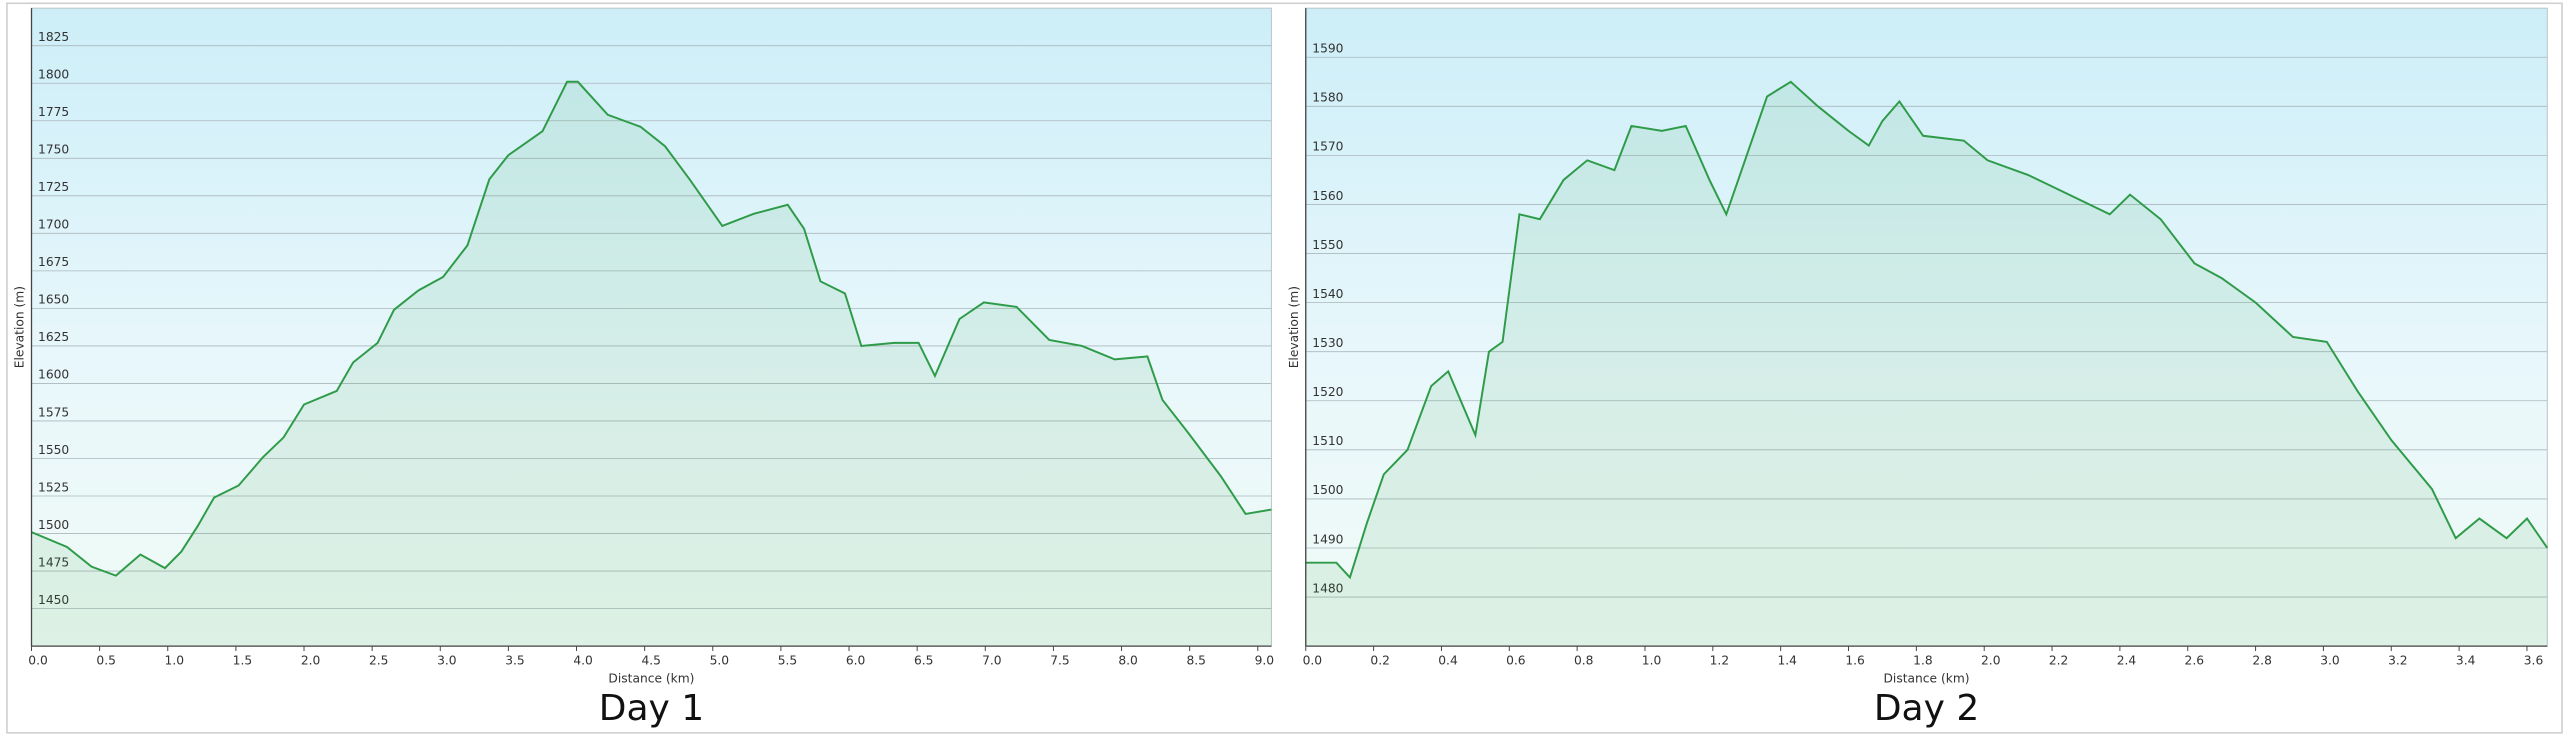 The width and height of the screenshot is (2569, 741). I want to click on x-tick-label: 3.6, so click(2534, 660).